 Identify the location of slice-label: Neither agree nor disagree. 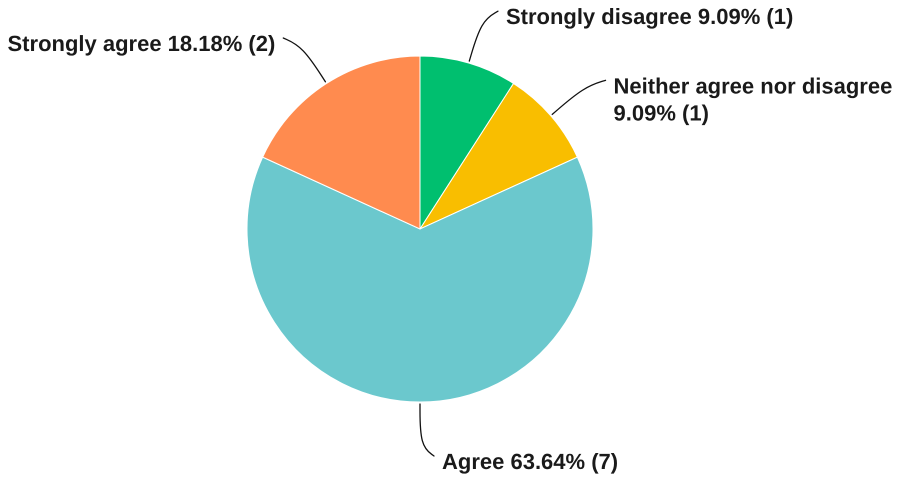
(753, 85).